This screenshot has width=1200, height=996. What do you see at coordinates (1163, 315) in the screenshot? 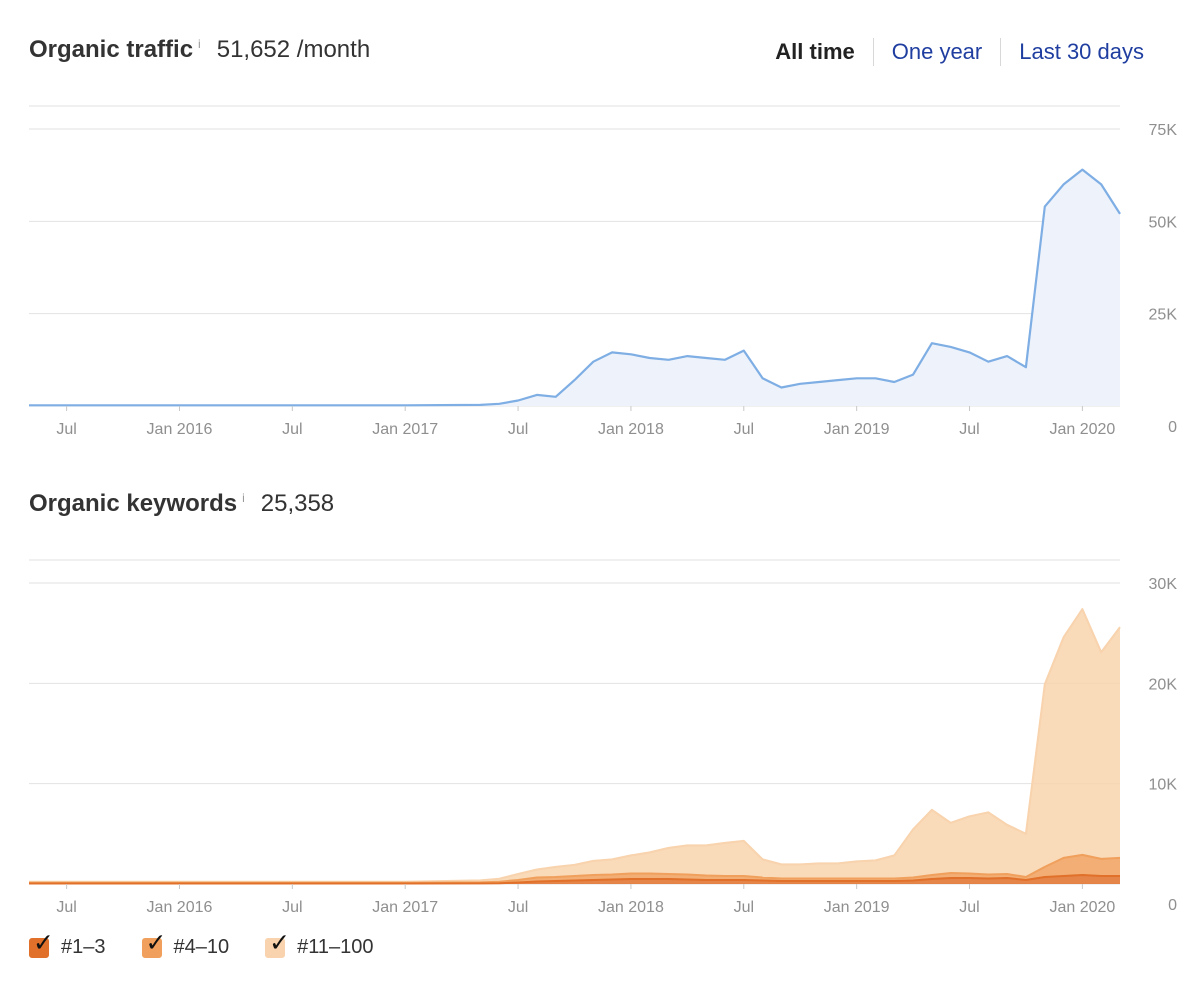
I see `traffic-y-tick-label: 25K` at bounding box center [1163, 315].